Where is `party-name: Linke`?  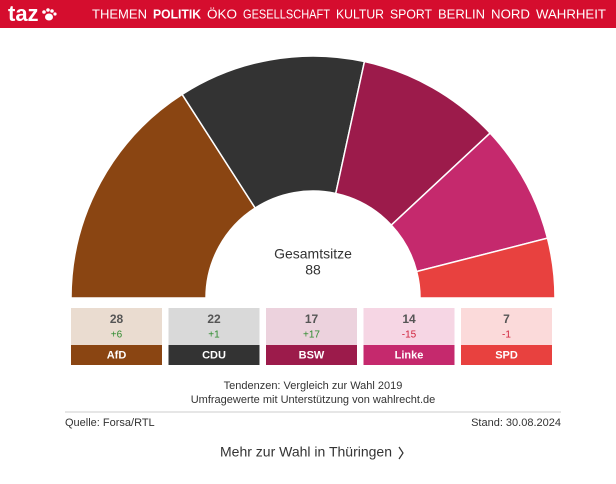
party-name: Linke is located at coordinates (409, 355).